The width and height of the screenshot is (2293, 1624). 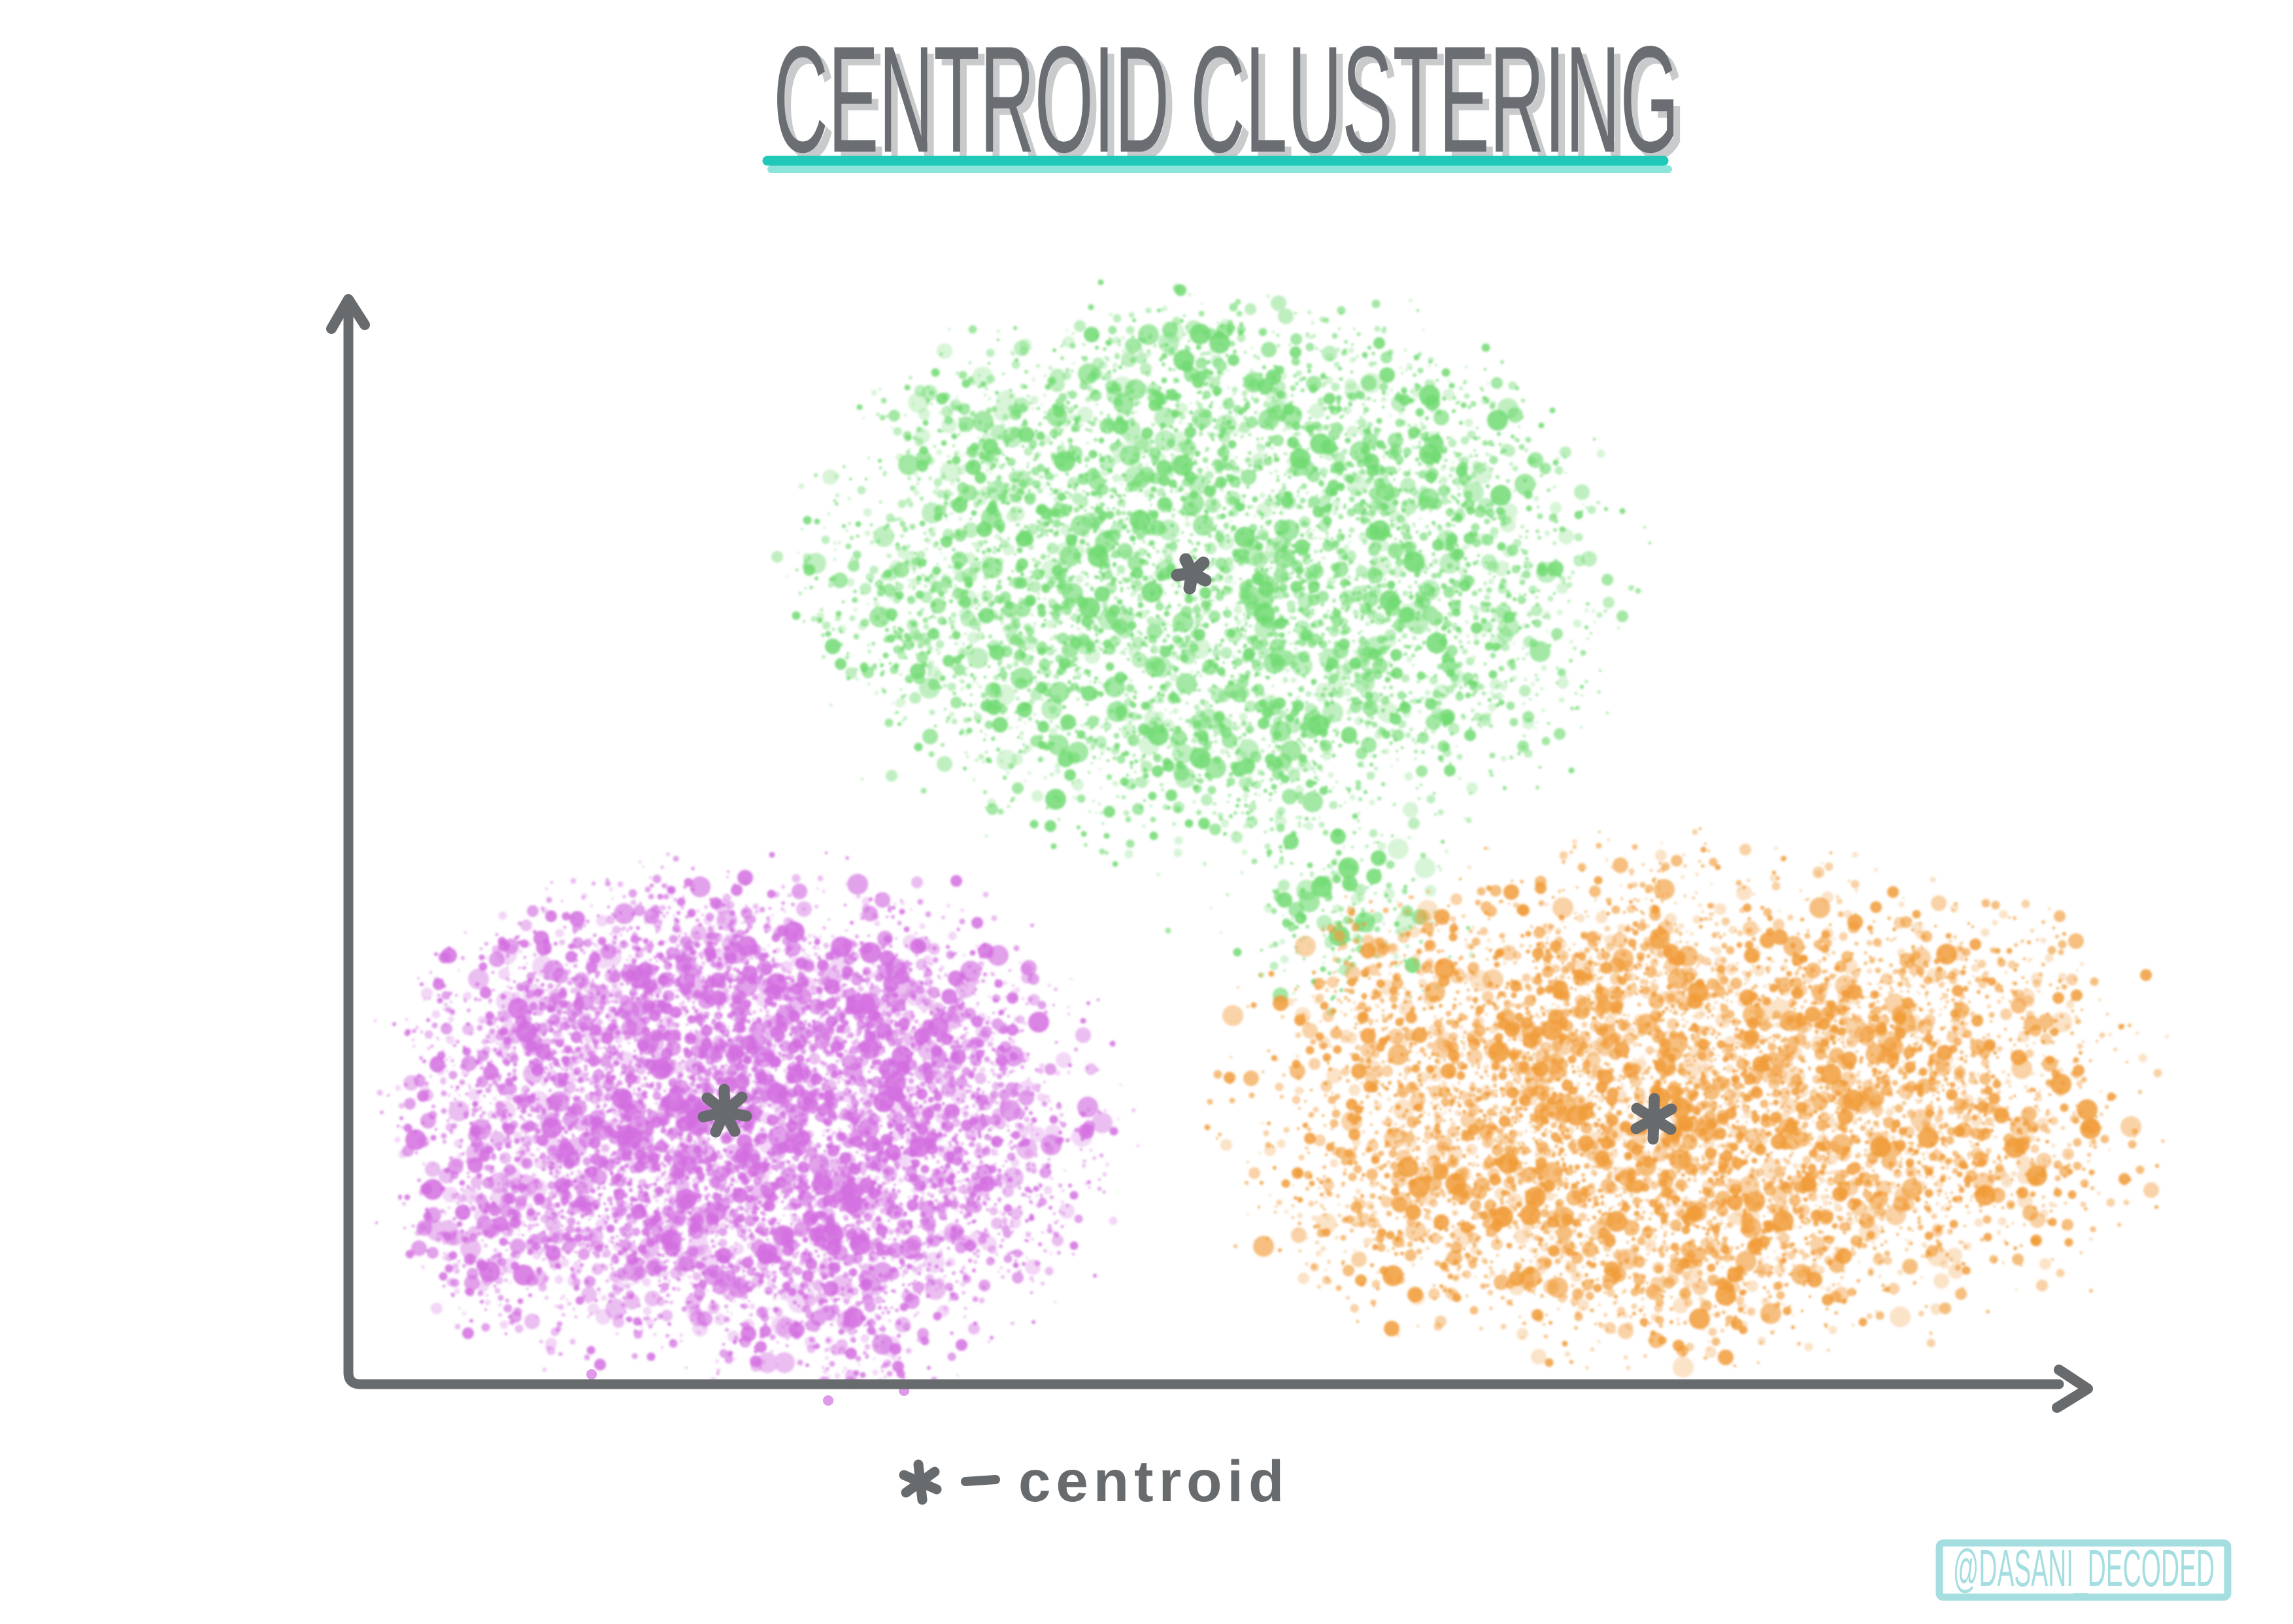 I want to click on svg-text: centroid, so click(x=1153, y=1481).